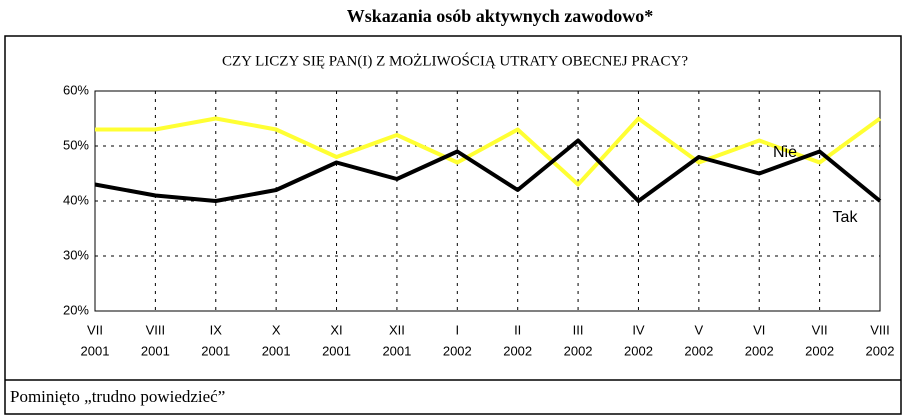 Image resolution: width=906 pixels, height=418 pixels. I want to click on x-tick-label: I, so click(457, 329).